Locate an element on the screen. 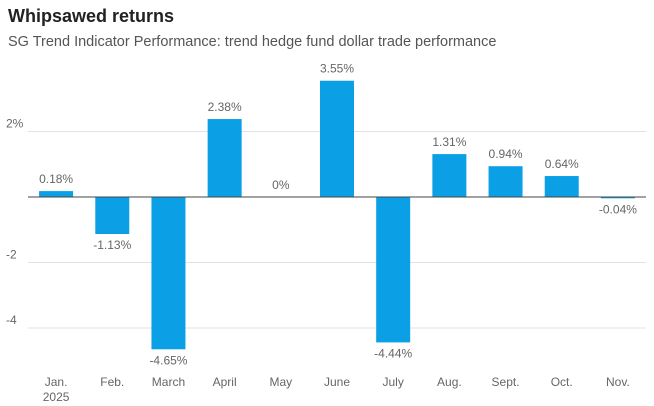  x-tick-label: Nov. is located at coordinates (618, 382).